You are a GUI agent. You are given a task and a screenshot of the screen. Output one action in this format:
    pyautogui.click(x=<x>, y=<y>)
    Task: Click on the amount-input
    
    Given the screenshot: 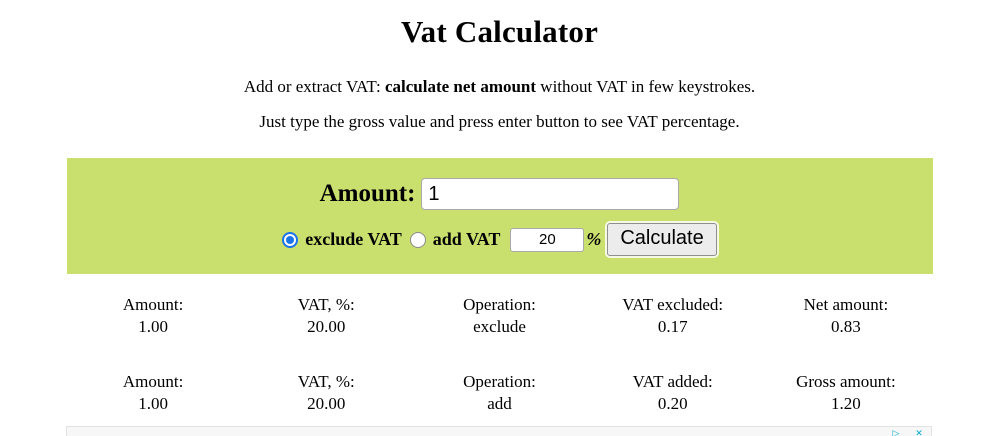 What is the action you would take?
    pyautogui.click(x=550, y=194)
    